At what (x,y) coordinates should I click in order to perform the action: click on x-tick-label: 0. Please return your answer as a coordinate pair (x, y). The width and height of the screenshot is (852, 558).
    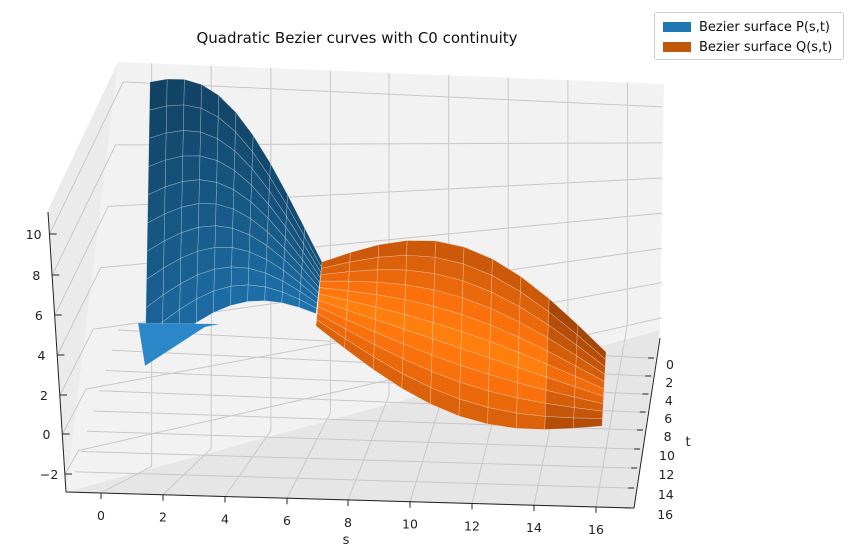
    Looking at the image, I should click on (101, 515).